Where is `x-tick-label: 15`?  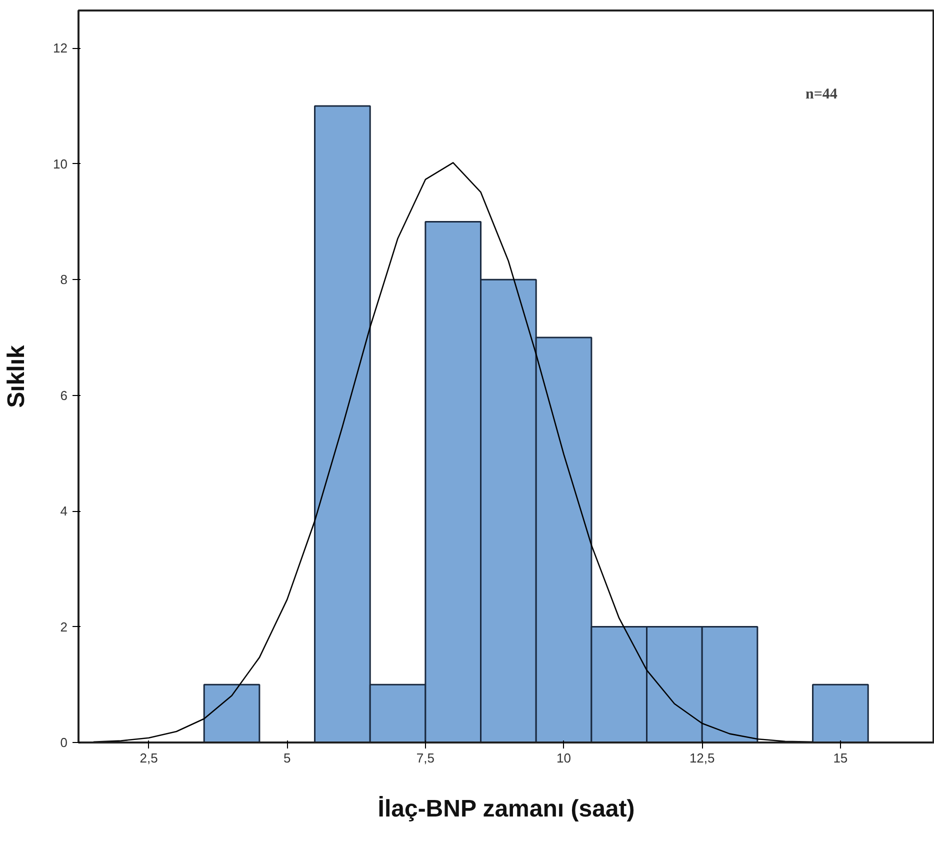
x-tick-label: 15 is located at coordinates (840, 758).